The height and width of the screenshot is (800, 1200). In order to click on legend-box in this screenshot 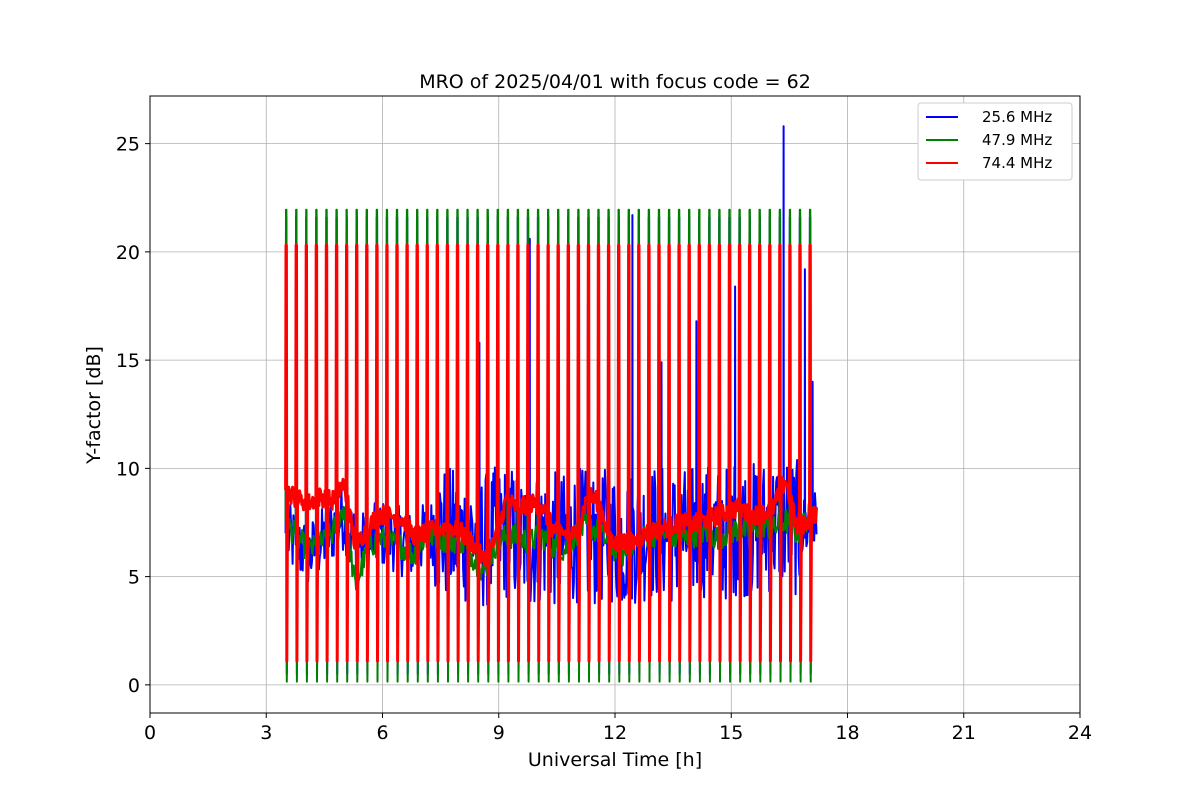, I will do `click(995, 141)`.